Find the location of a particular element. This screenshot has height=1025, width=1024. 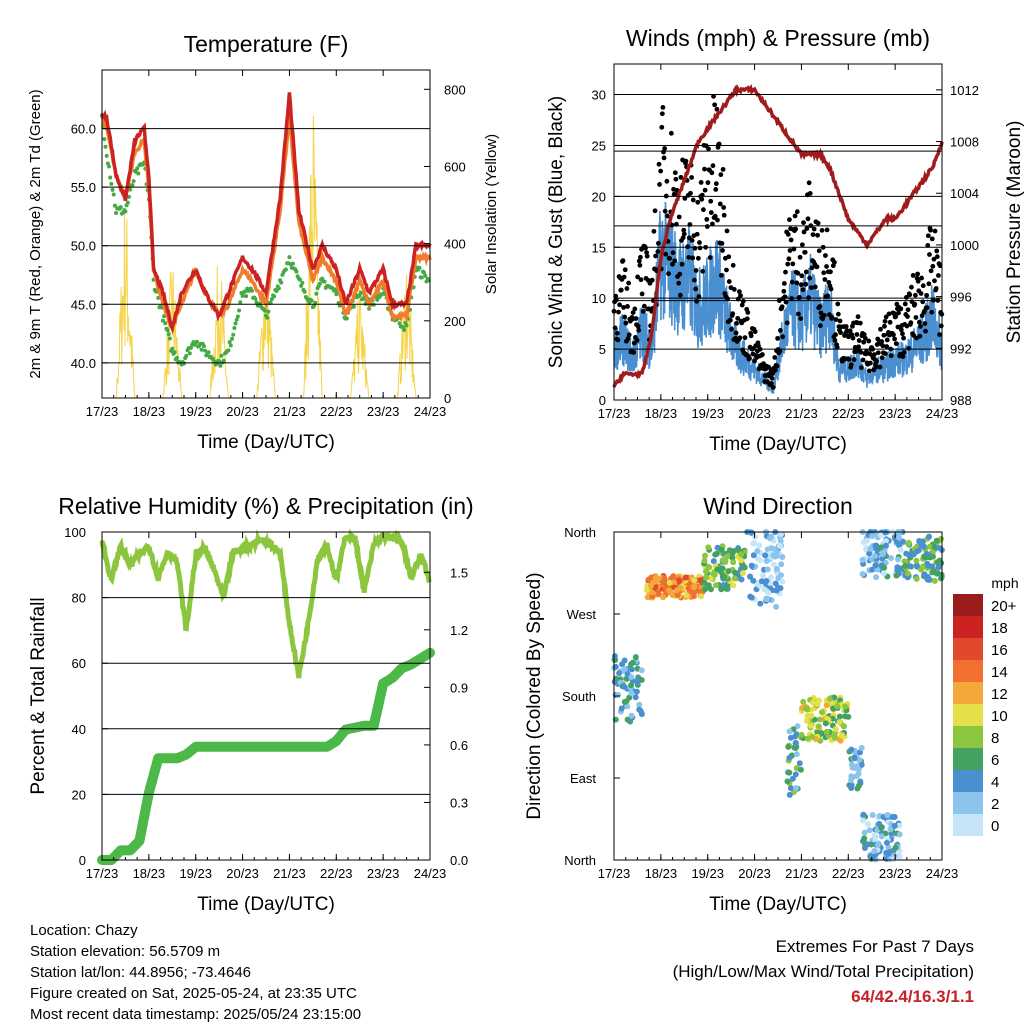

temp-ytick-label: 60.0 is located at coordinates (83, 129).